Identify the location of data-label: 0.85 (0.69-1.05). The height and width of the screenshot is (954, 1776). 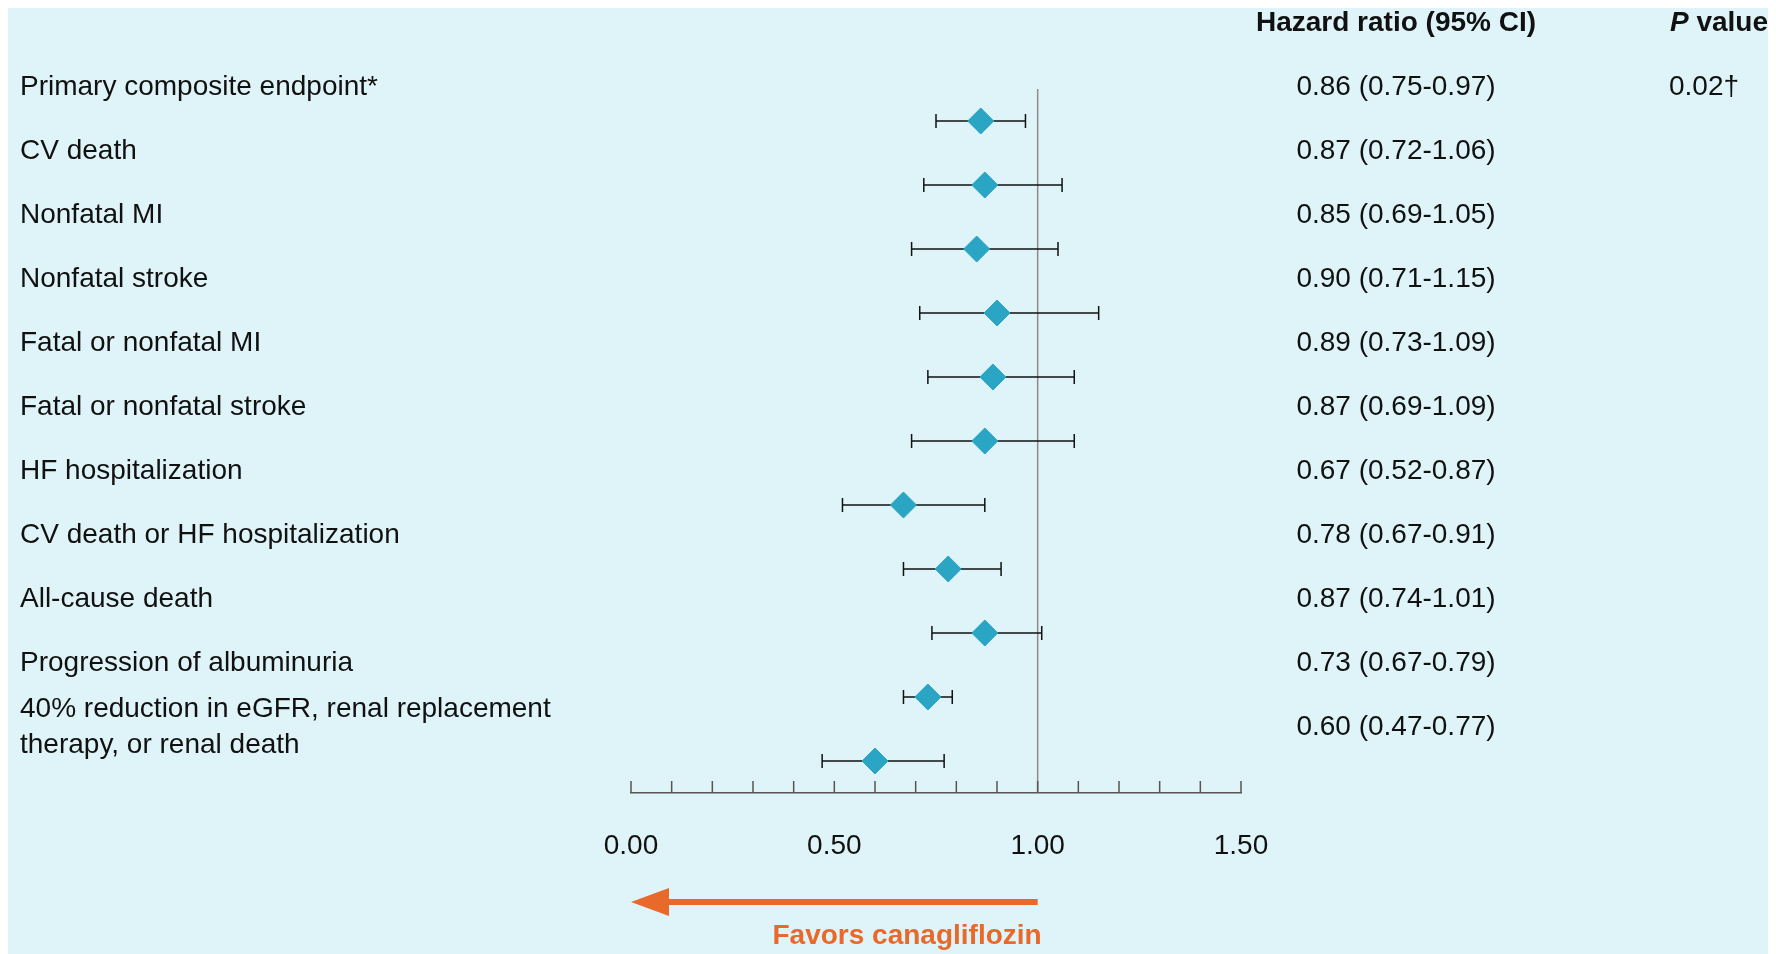
(1396, 213).